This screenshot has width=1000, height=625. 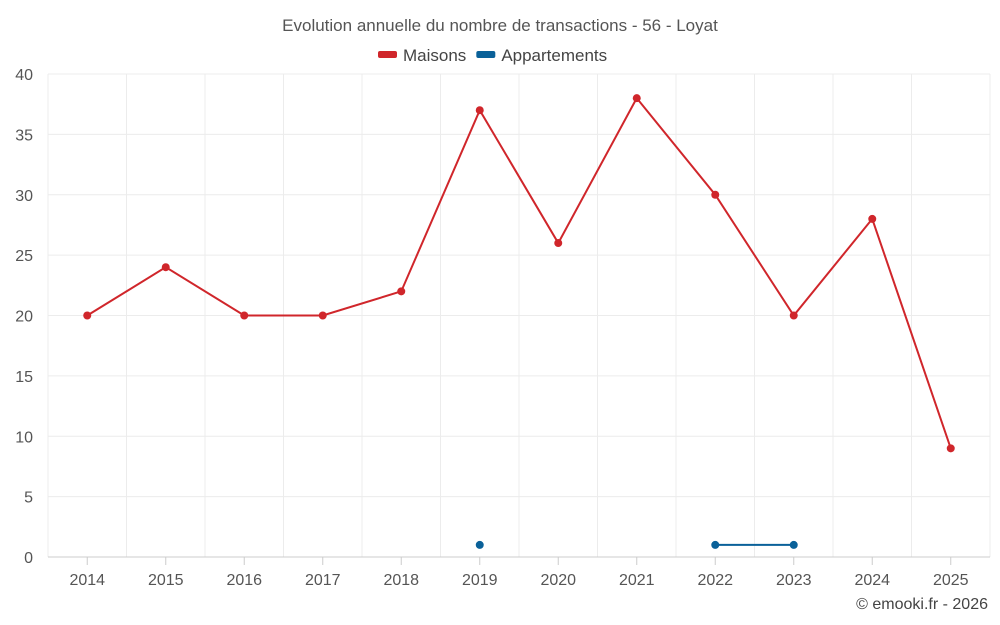 I want to click on x-tick-label: 2024, so click(x=872, y=580).